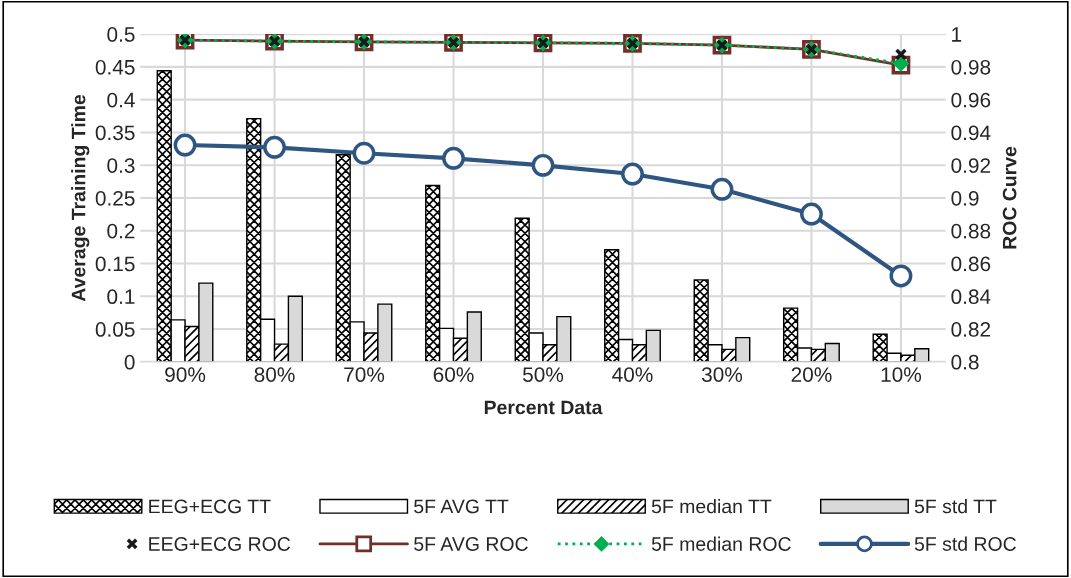 The width and height of the screenshot is (1071, 578). What do you see at coordinates (971, 165) in the screenshot?
I see `y2-tick-label: 0.92` at bounding box center [971, 165].